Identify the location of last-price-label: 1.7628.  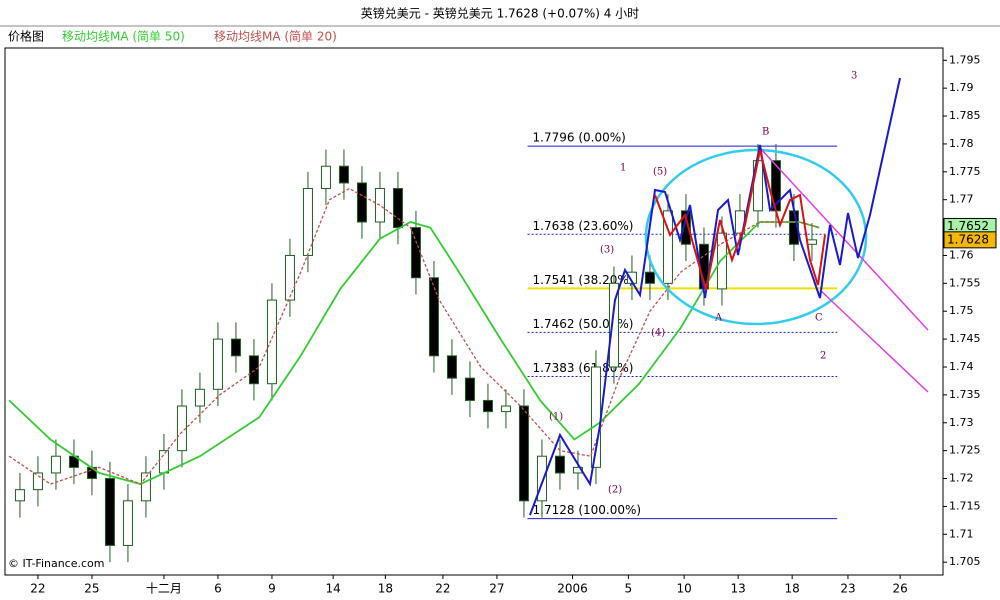
(968, 239).